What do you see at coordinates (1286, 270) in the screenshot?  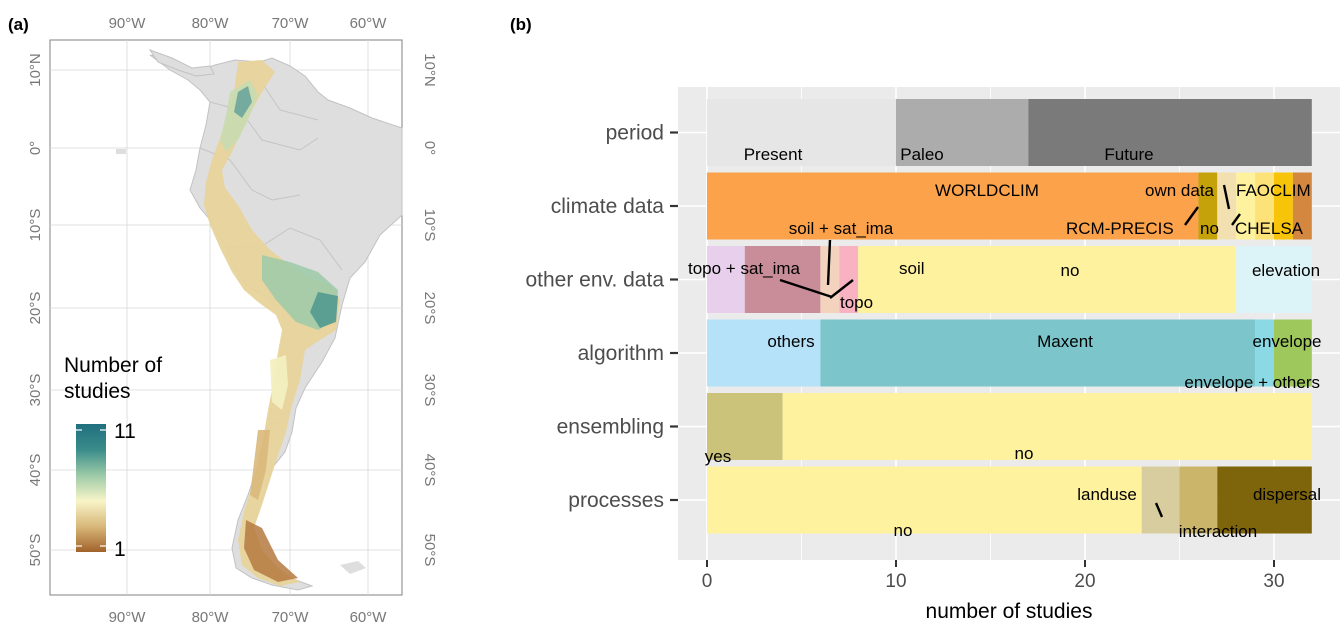 I see `segment-label: elevation` at bounding box center [1286, 270].